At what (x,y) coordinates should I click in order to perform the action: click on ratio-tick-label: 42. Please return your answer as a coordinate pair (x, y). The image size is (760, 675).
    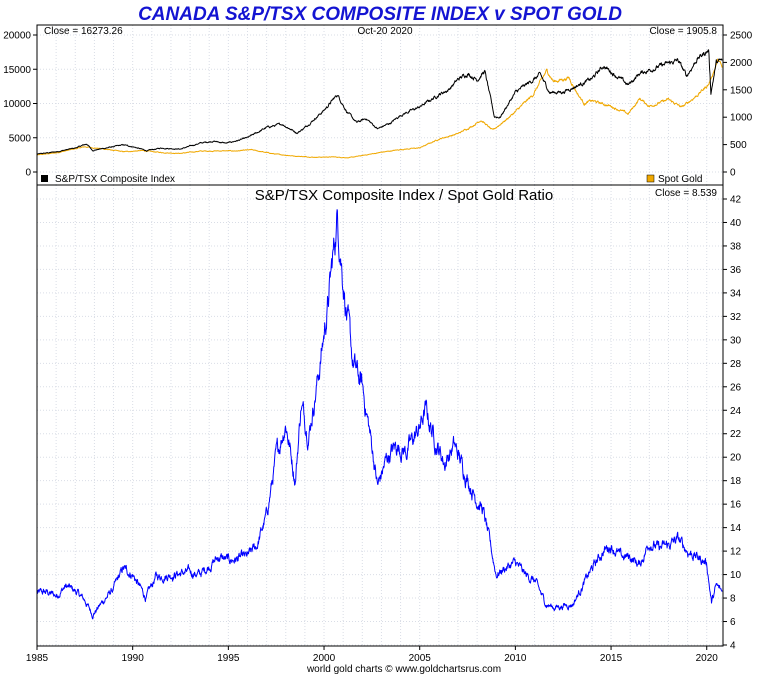
    Looking at the image, I should click on (736, 200).